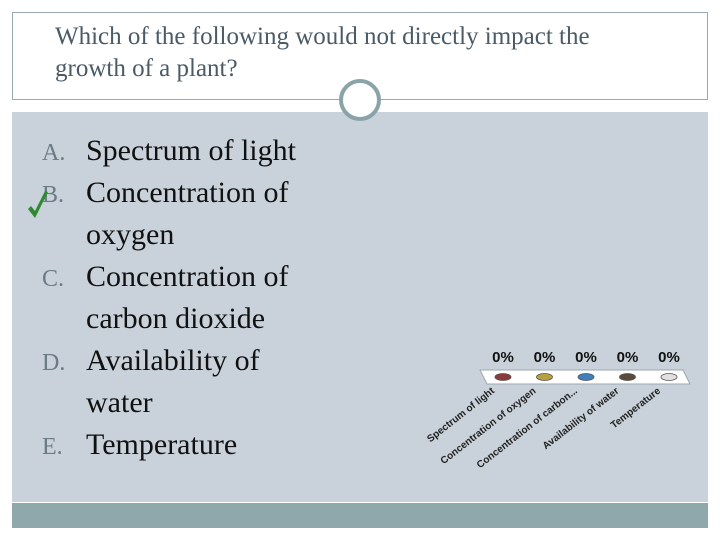 Image resolution: width=720 pixels, height=540 pixels. I want to click on answer-text: oxygen, so click(130, 234).